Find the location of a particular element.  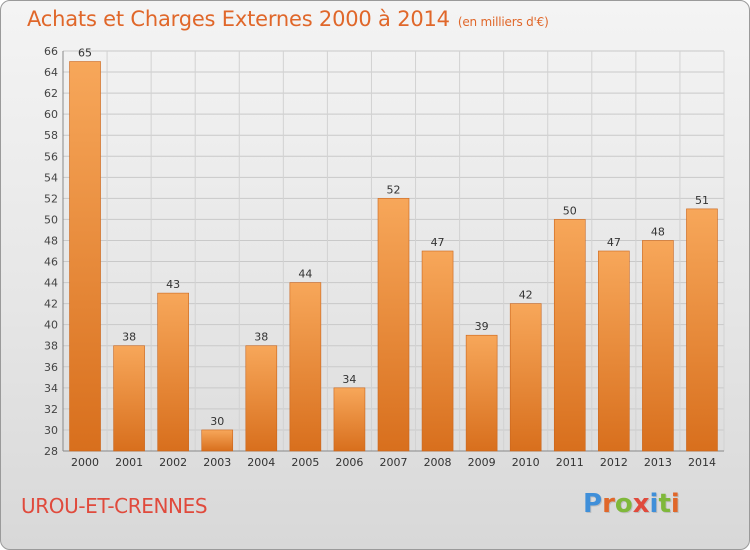

y-tick-label: 28 is located at coordinates (51, 451).